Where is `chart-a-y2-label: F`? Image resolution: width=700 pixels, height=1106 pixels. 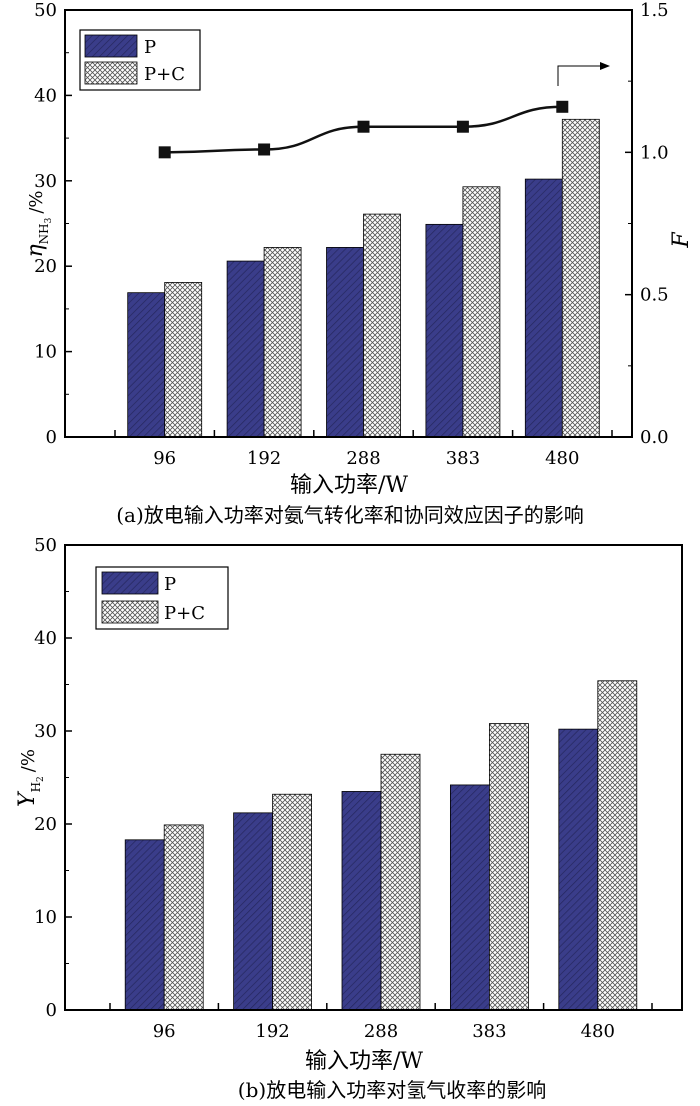 chart-a-y2-label: F is located at coordinates (681, 240).